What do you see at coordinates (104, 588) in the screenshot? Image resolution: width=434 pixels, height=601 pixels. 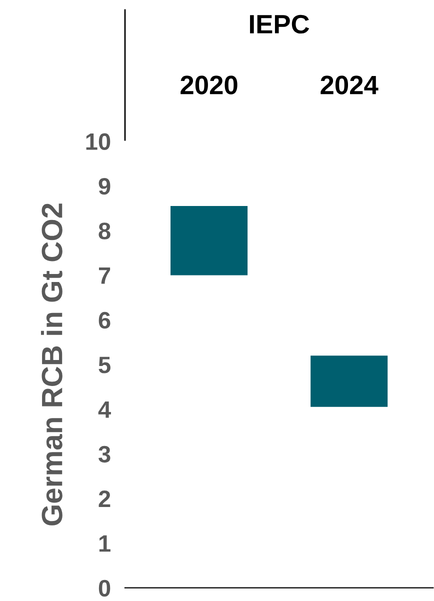 I see `y-tick-label: 0` at bounding box center [104, 588].